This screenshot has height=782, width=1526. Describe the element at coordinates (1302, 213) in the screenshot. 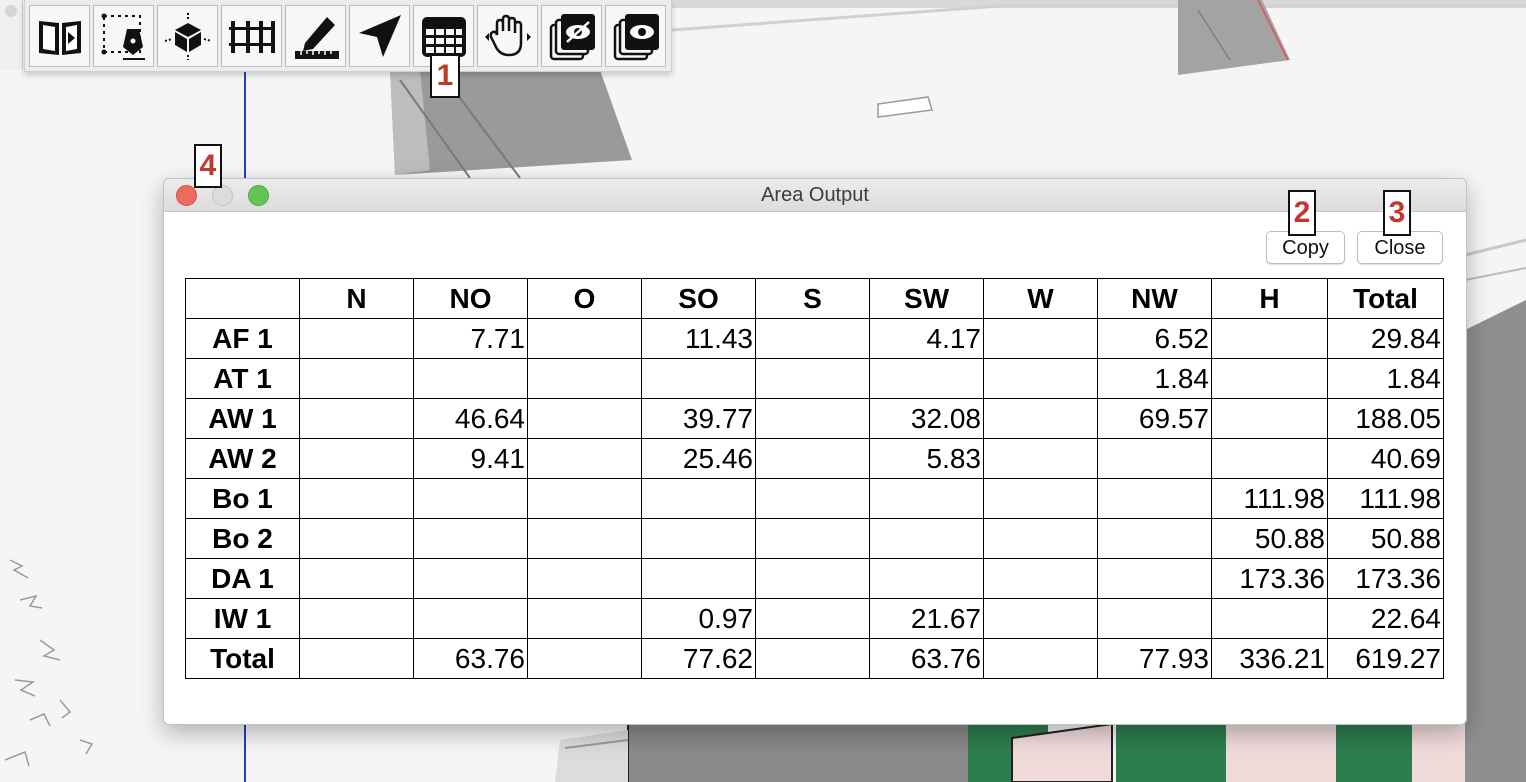

I see `callout-marker-2: 2` at that location.